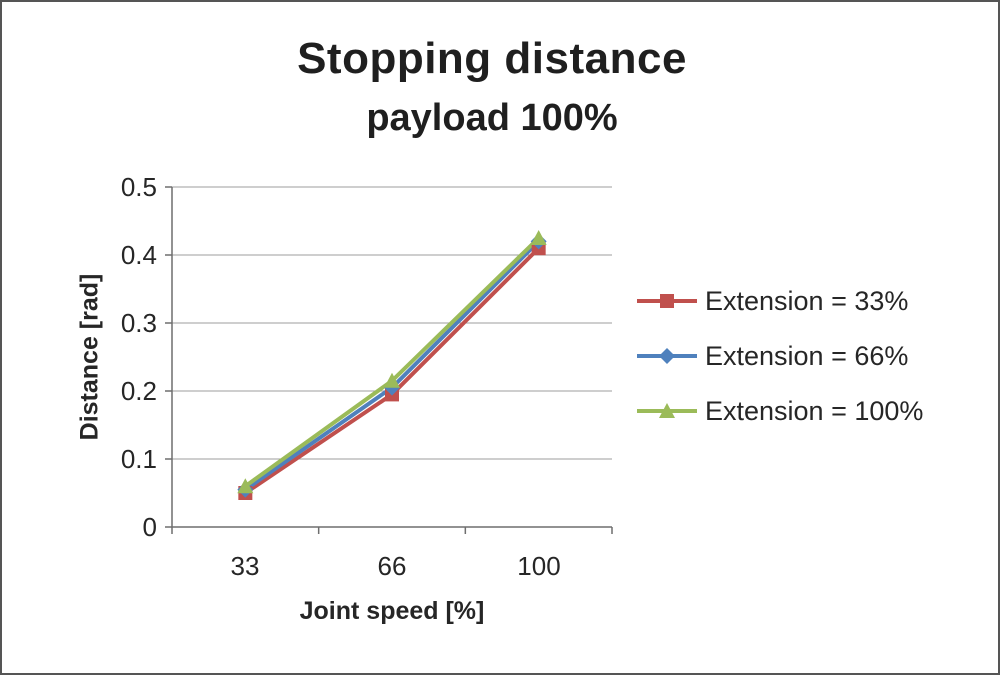  I want to click on y-tick-label: 0, so click(149, 527).